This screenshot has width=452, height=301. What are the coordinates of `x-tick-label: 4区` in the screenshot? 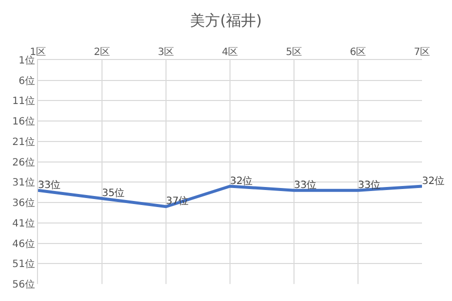 It's located at (230, 52).